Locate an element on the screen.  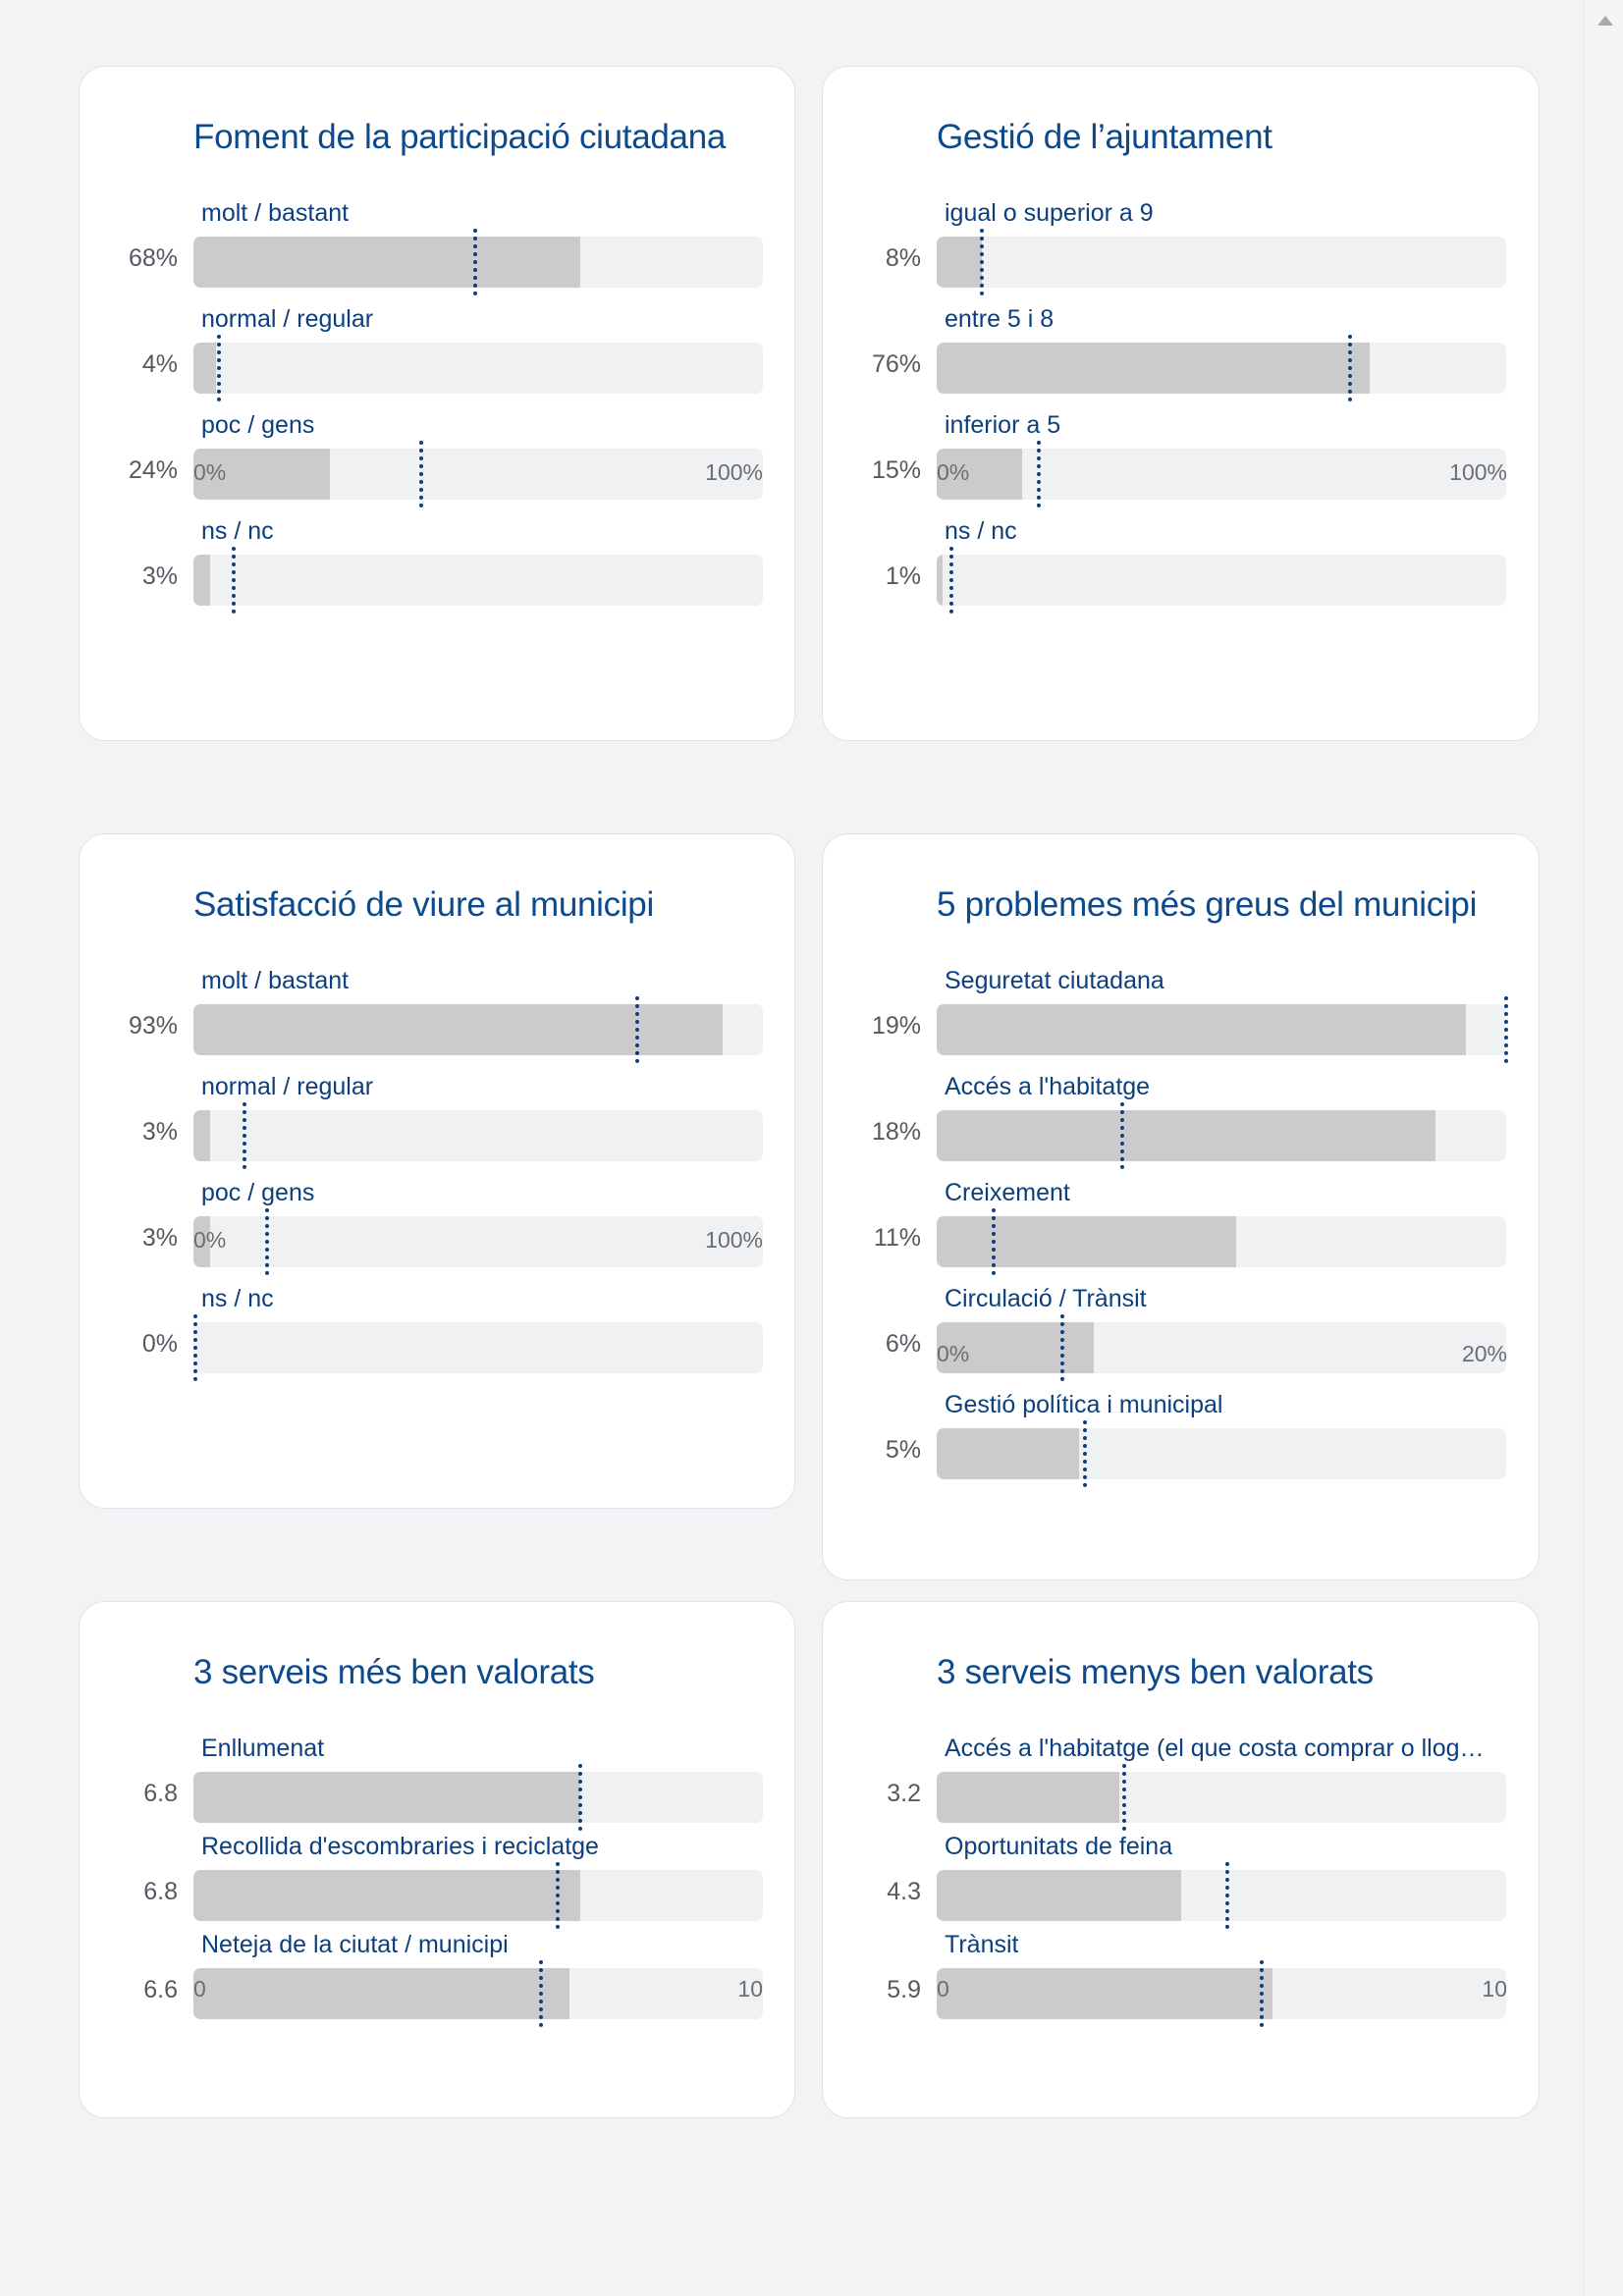
value-label: 3.2 is located at coordinates (904, 1794).